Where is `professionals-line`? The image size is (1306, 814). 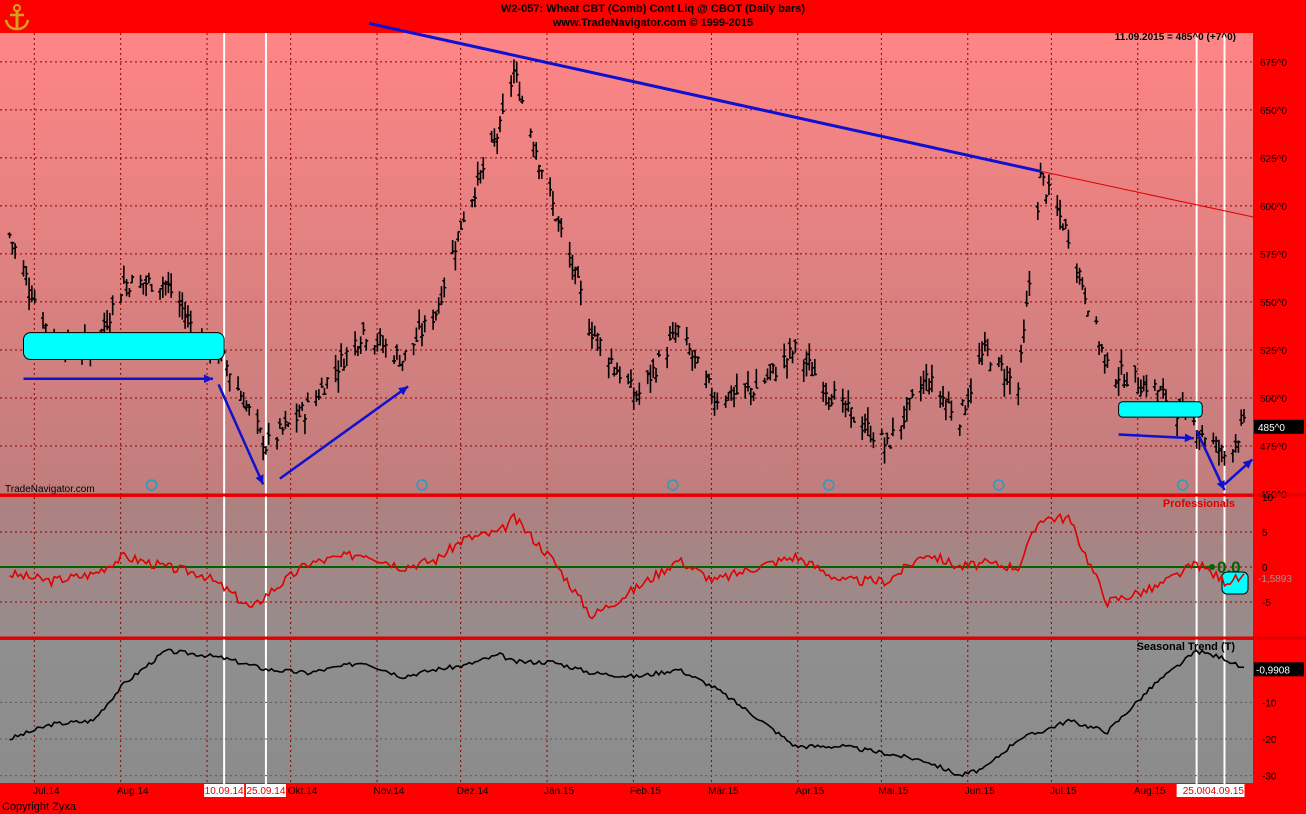
professionals-line is located at coordinates (627, 566).